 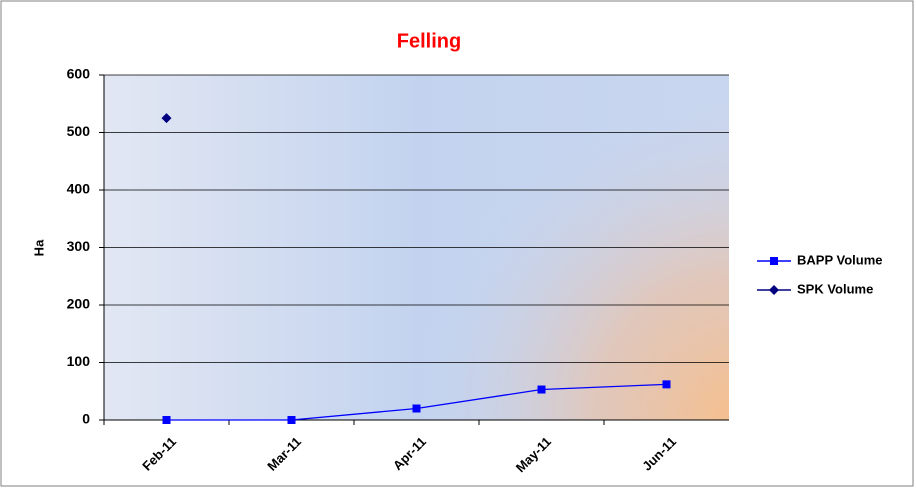 What do you see at coordinates (79, 74) in the screenshot?
I see `y-tick-label: 600` at bounding box center [79, 74].